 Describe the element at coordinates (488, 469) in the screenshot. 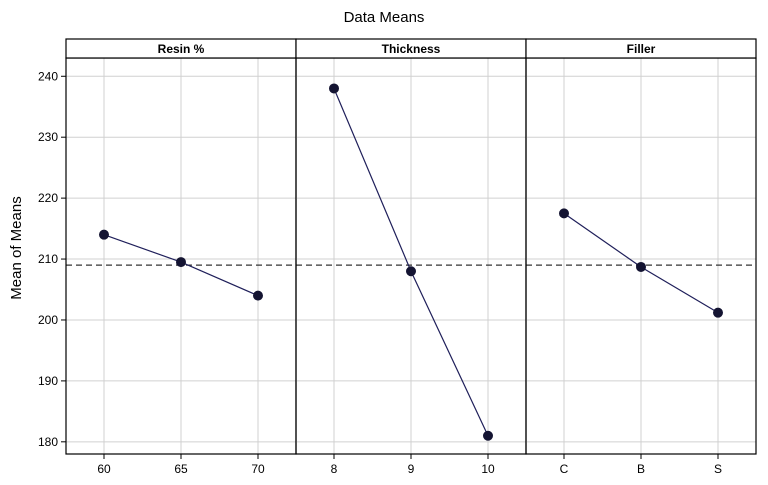

I see `x-tick-label: 10` at that location.